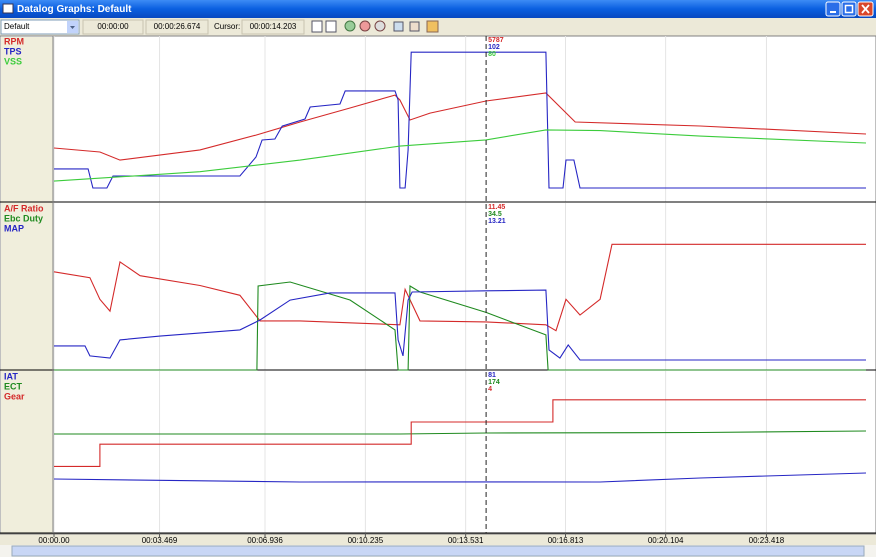 The height and width of the screenshot is (557, 876). I want to click on maximize-button, so click(849, 9).